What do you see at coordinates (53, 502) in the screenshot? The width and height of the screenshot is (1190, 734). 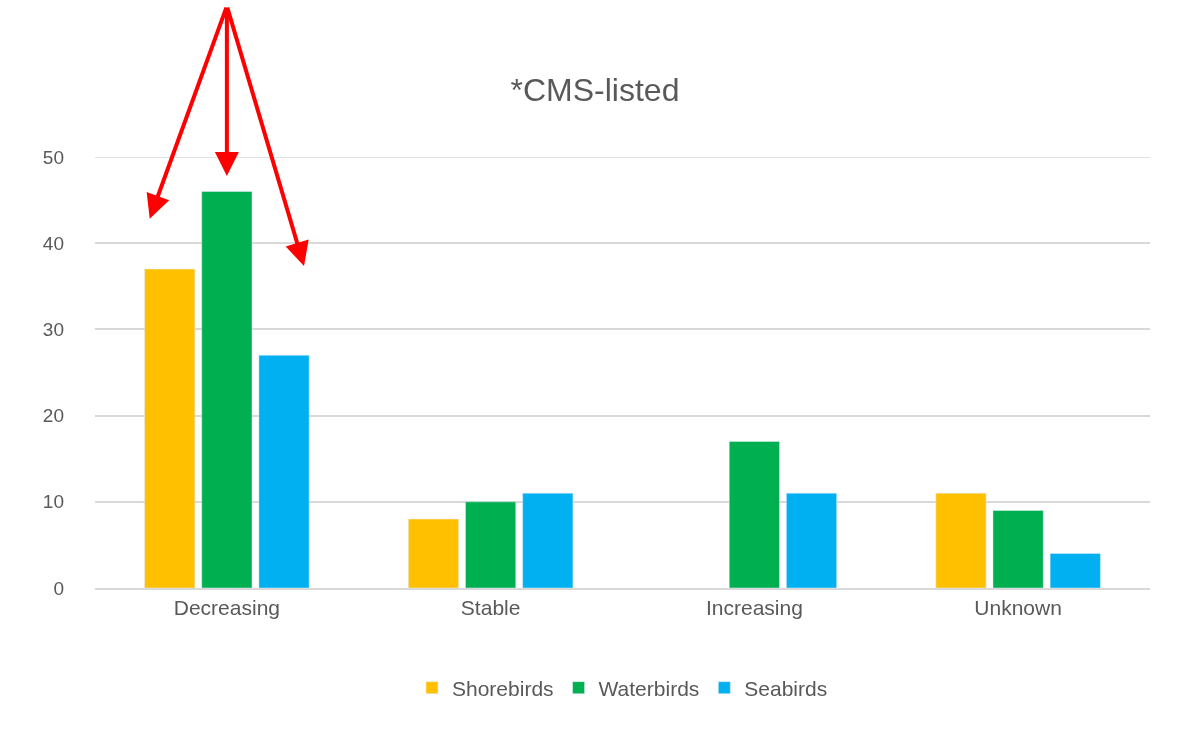 I see `y-tick-label: 10` at bounding box center [53, 502].